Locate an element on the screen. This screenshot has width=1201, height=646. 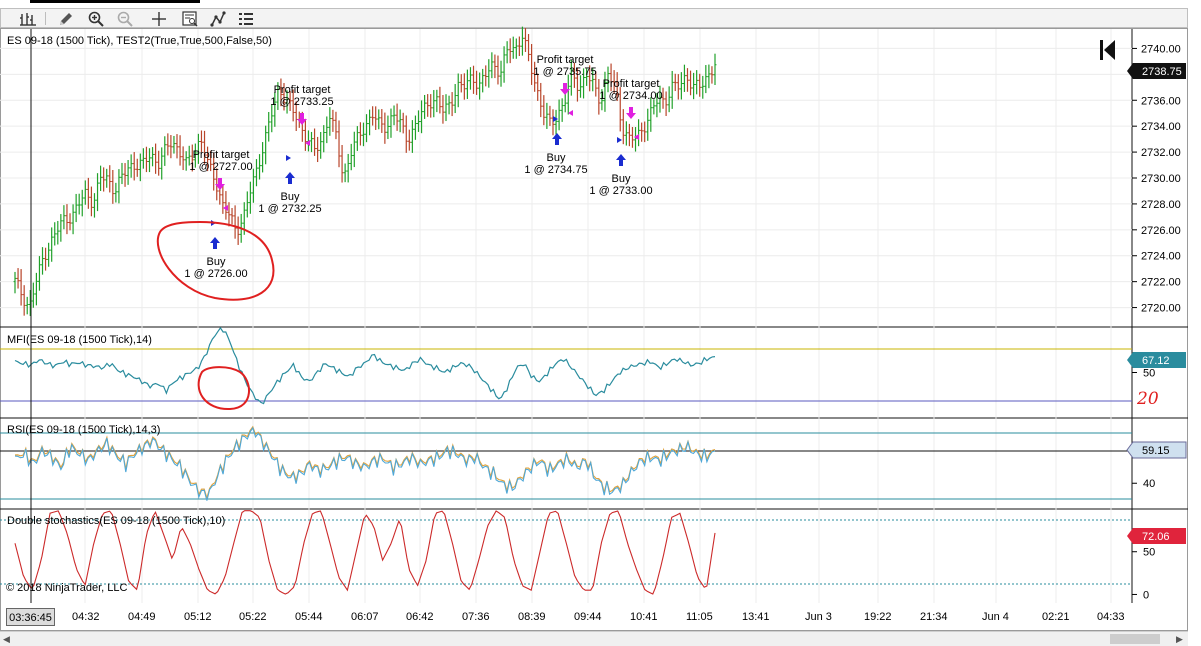
crosshair-time: 03:36:45 is located at coordinates (30, 617).